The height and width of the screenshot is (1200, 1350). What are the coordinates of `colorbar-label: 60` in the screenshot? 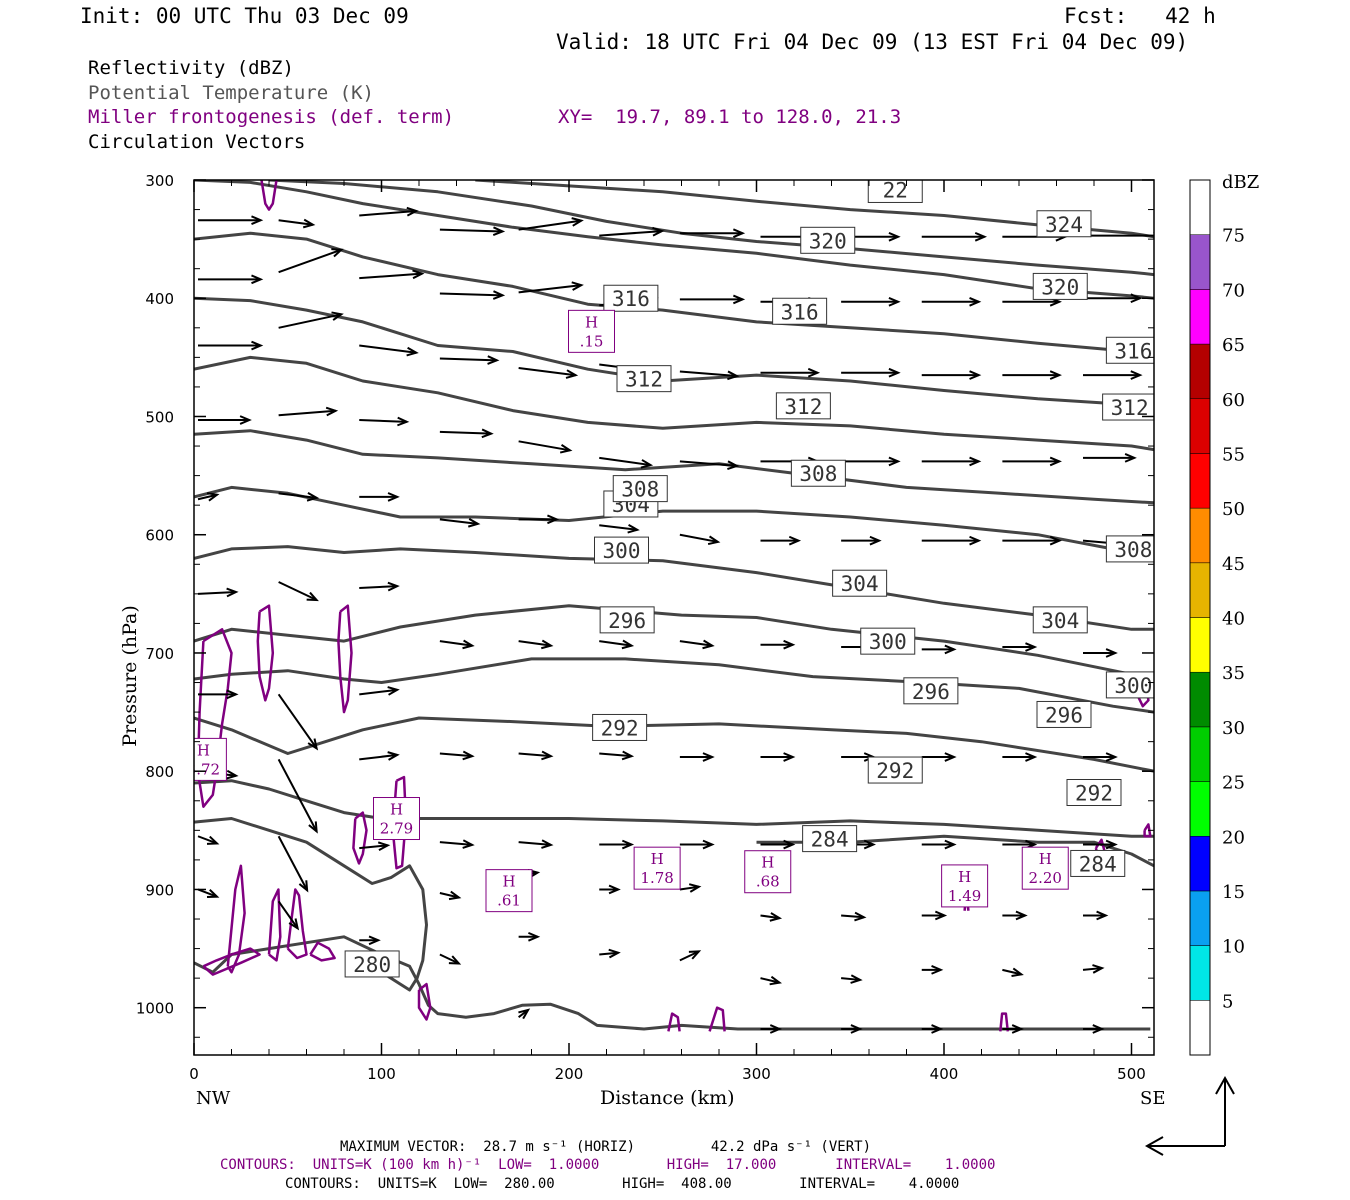 It's located at (1233, 400).